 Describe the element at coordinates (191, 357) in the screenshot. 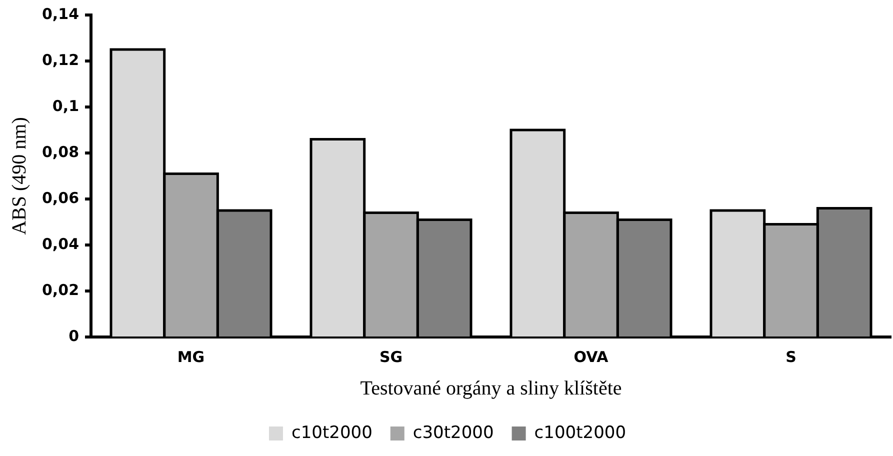

I see `x-tick-label: MG` at that location.